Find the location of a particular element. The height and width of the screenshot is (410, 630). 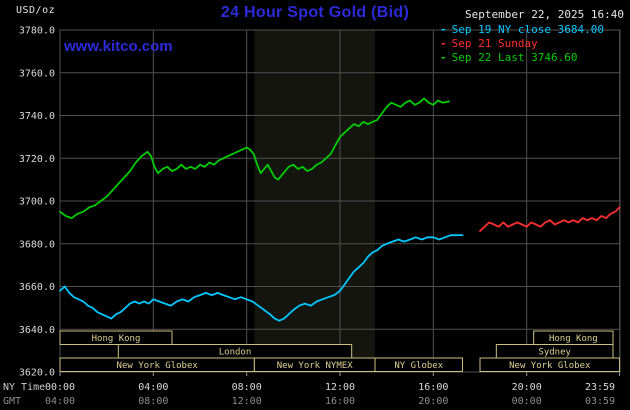

legend-item-label: Sep 19 NY close 3684.00 is located at coordinates (527, 29).